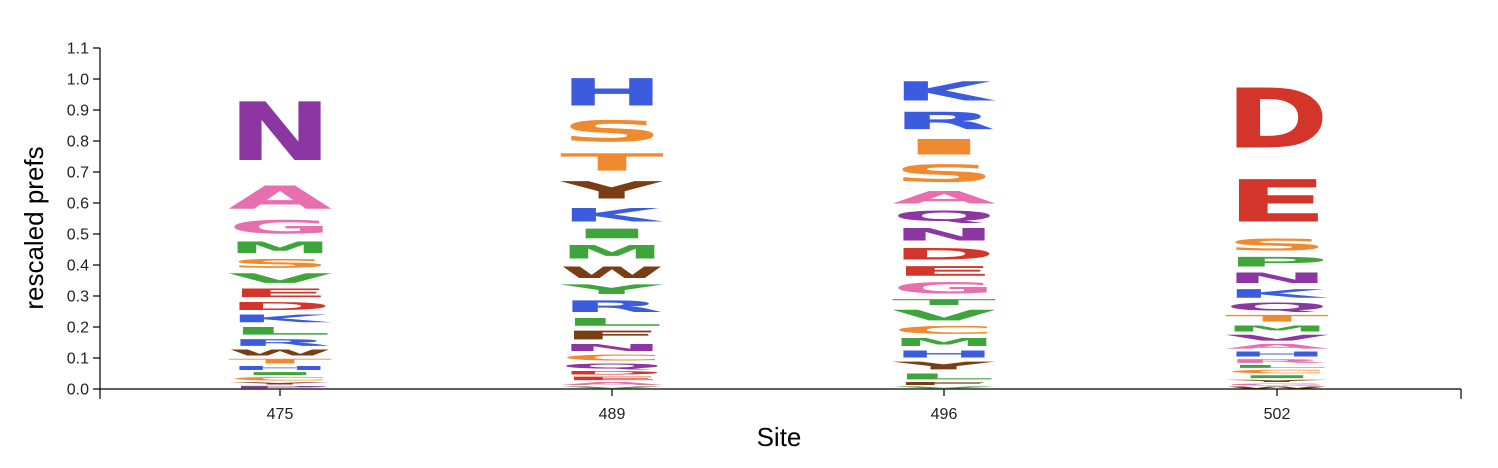 The width and height of the screenshot is (1498, 468). I want to click on y-axis: 0.0 0.1 0.2 0.3 0.4 0.5 0.6 0.7 0.8 0.9 1.0 1.1, so click(84, 220).